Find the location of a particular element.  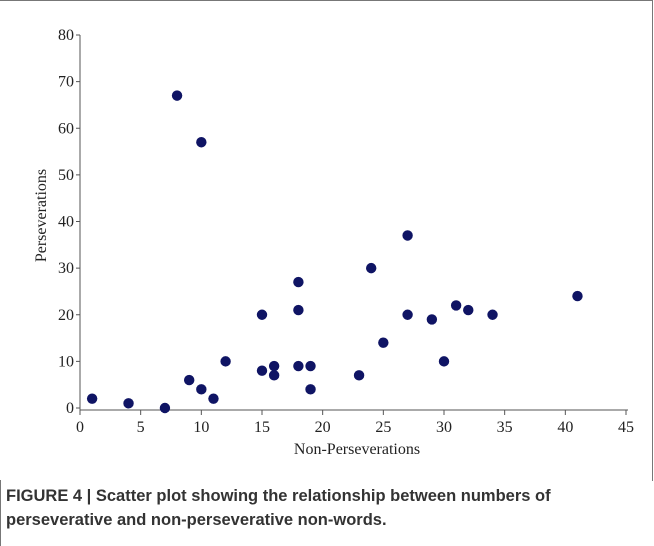

x-tick-label: 40 is located at coordinates (565, 427).